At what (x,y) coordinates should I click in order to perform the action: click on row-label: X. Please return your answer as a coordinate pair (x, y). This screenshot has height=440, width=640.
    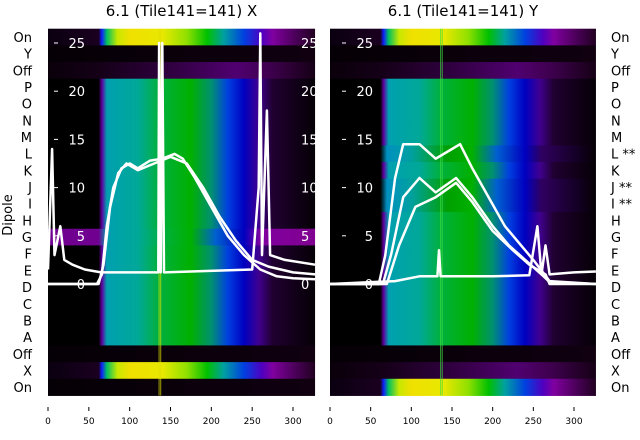
    Looking at the image, I should click on (615, 371).